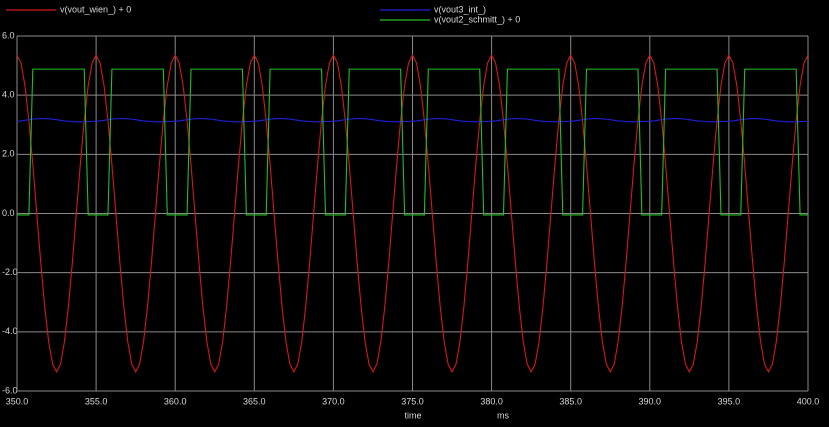 This screenshot has height=427, width=829. What do you see at coordinates (729, 401) in the screenshot?
I see `x-tick-label: 395.0` at bounding box center [729, 401].